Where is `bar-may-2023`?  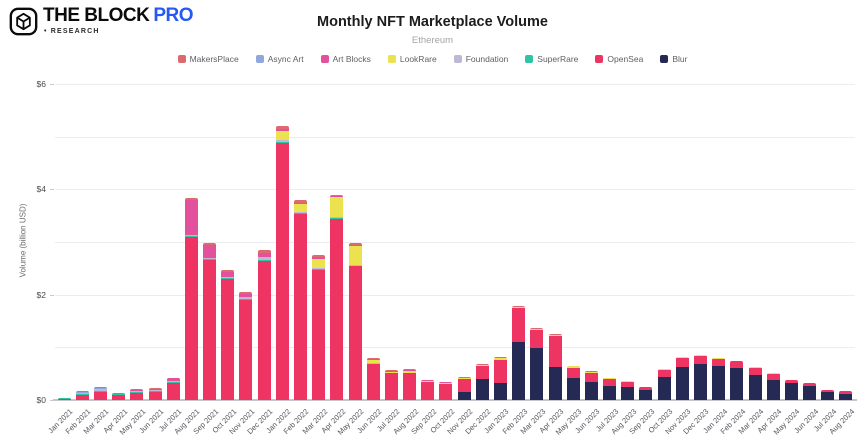
bar-may-2023 is located at coordinates (573, 382).